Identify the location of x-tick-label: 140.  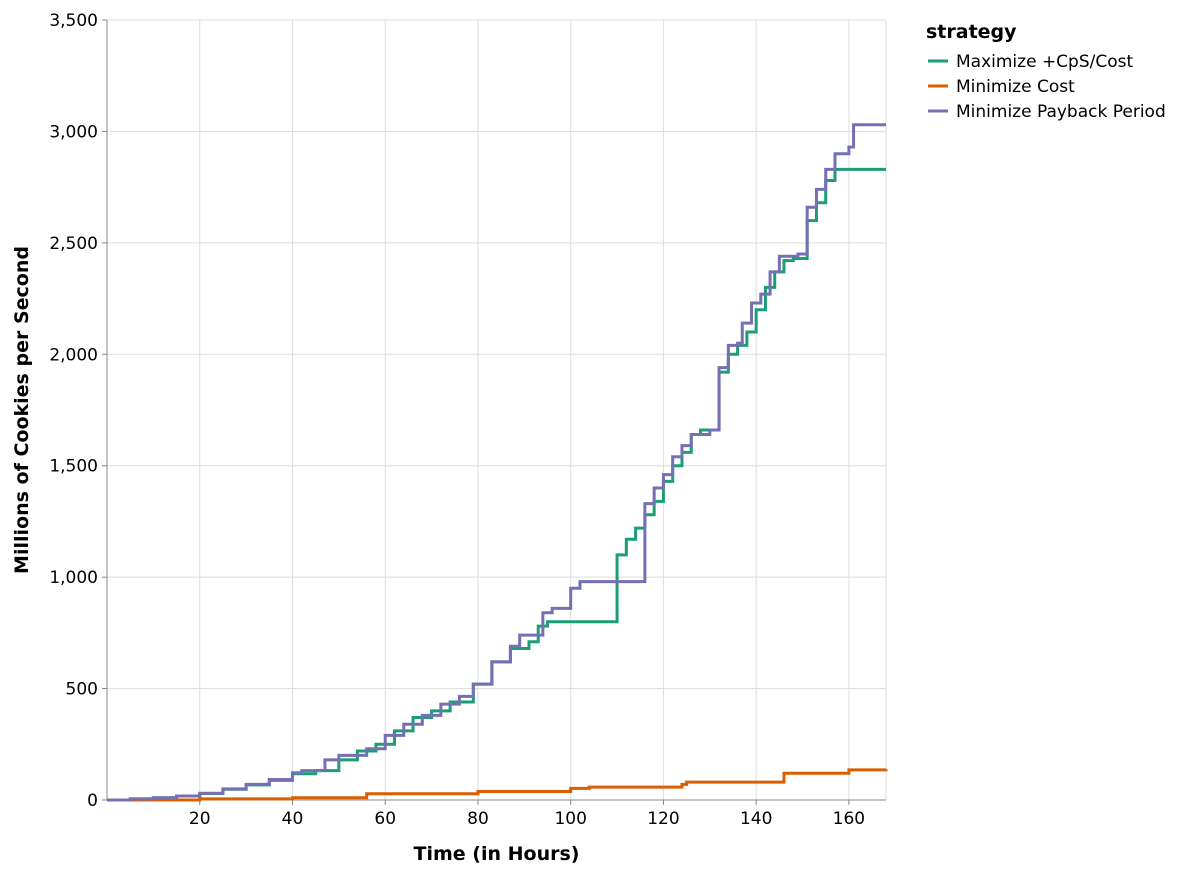
(756, 819).